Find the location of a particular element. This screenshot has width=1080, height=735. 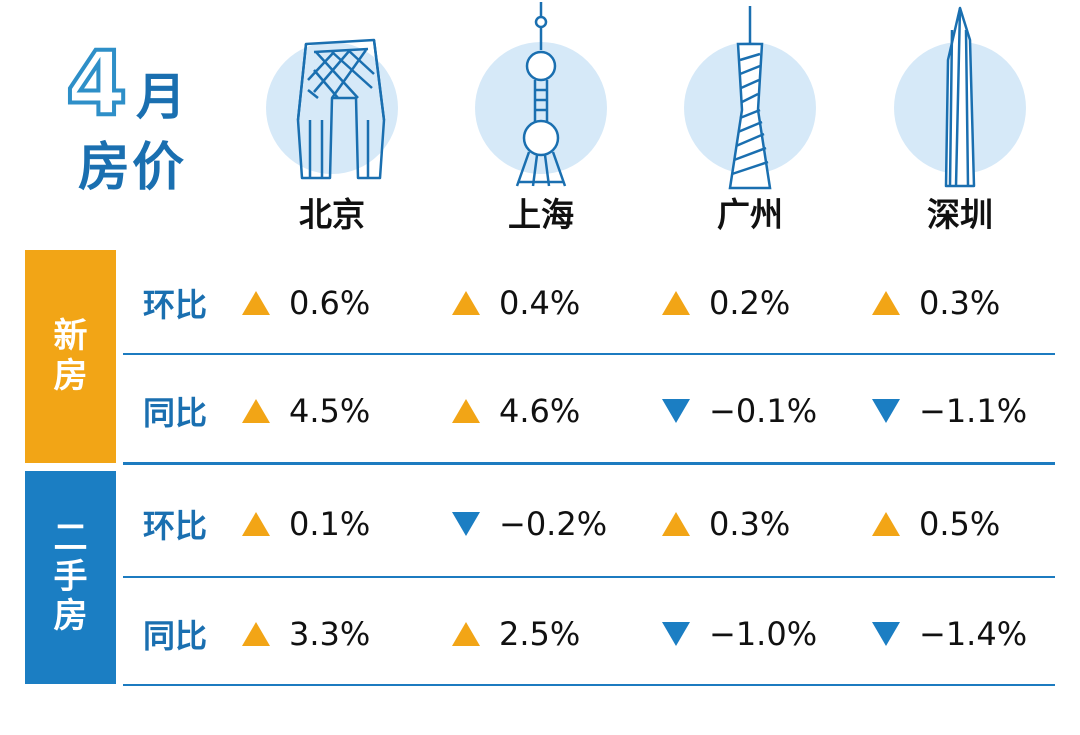

value-cell: −0.2% is located at coordinates (529, 524).